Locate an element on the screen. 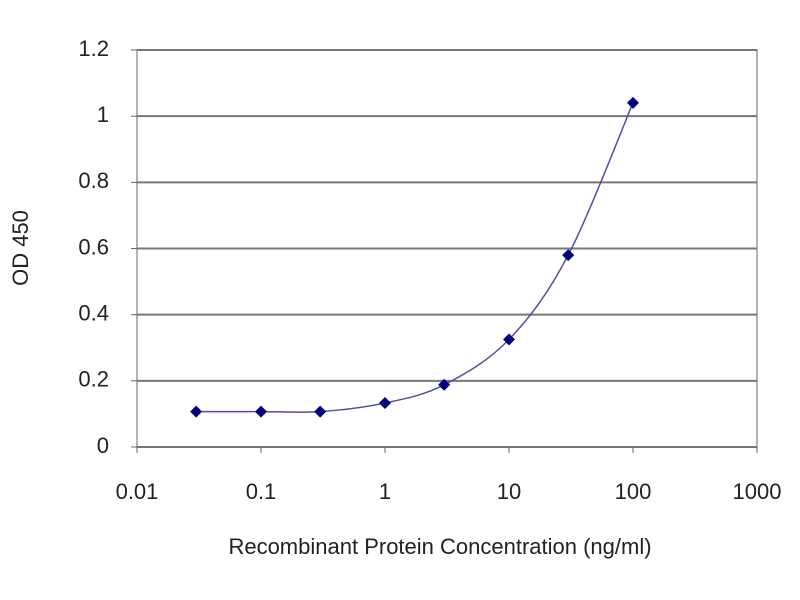 The image size is (800, 600). y-tick-label: 0.6 is located at coordinates (93, 246).